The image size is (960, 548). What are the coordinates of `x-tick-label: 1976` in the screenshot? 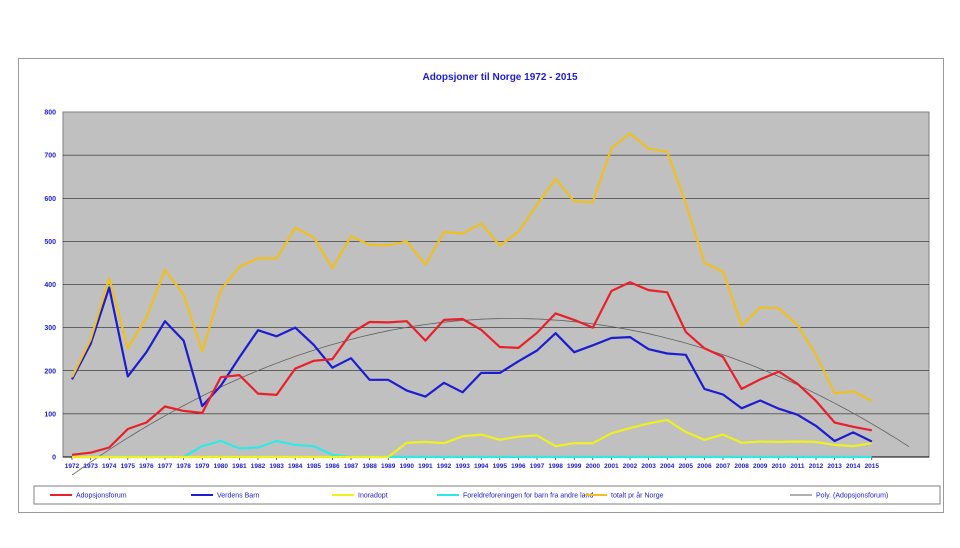 It's located at (146, 466).